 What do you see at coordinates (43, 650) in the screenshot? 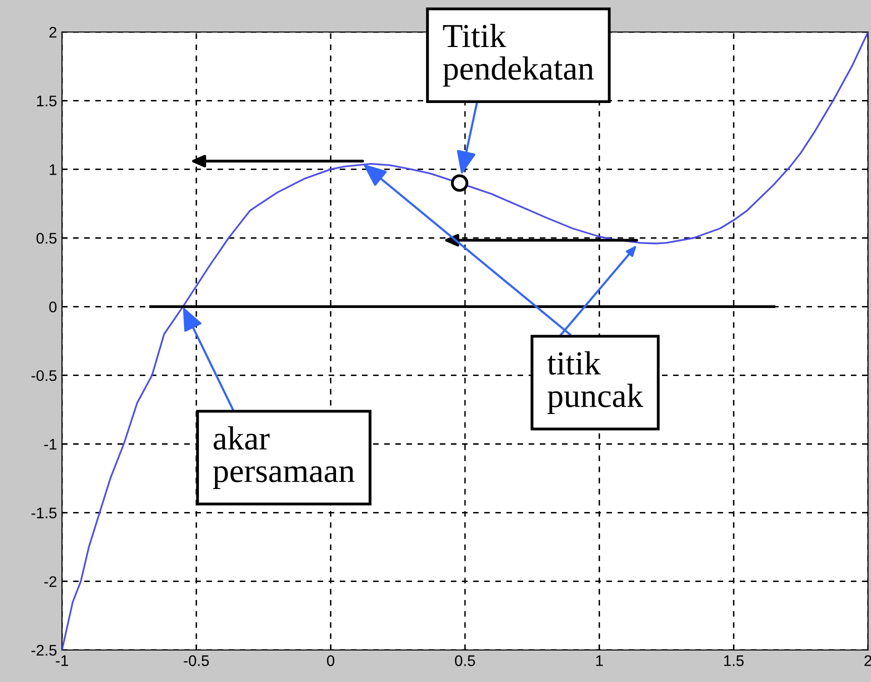
I see `y-tick-label: -2.5` at bounding box center [43, 650].